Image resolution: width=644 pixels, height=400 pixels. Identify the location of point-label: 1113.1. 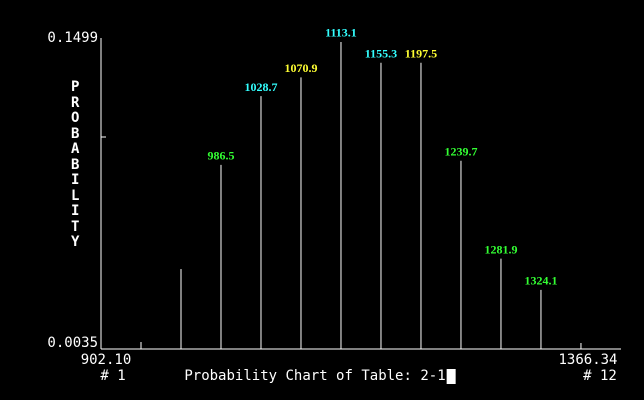
(341, 33).